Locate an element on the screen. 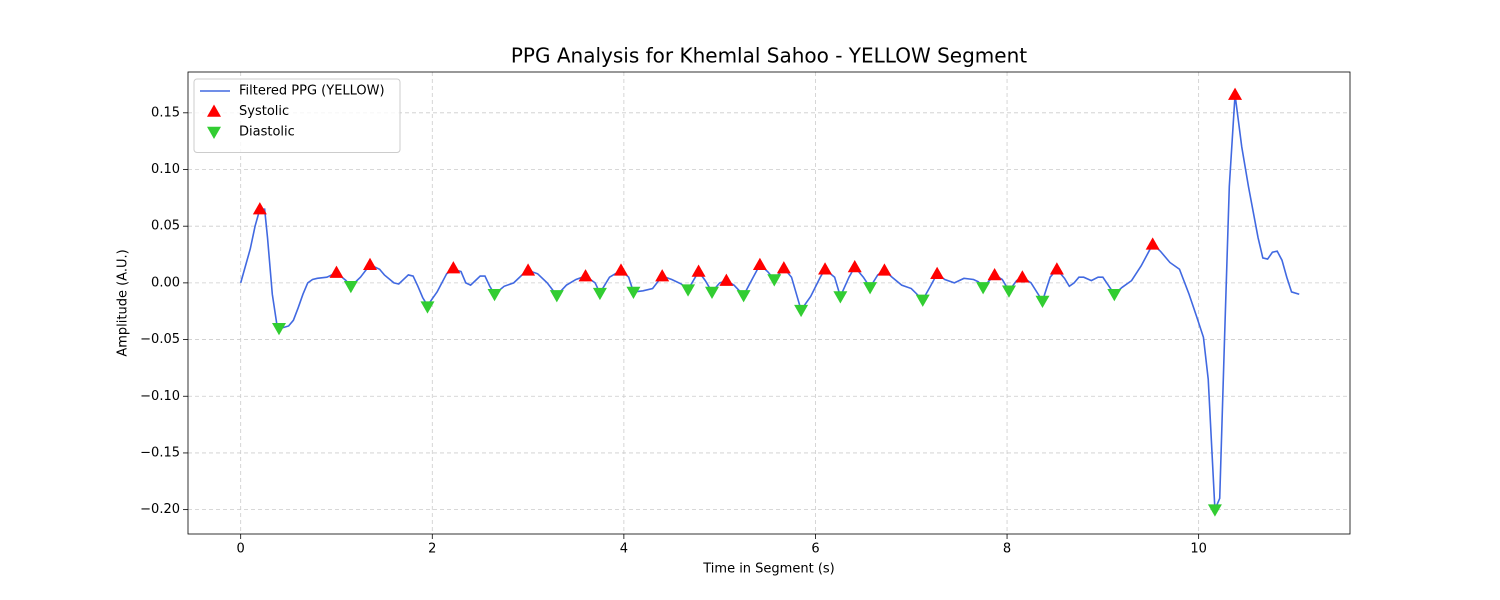 Image resolution: width=1500 pixels, height=600 pixels. y-tick-label: −0.10 is located at coordinates (160, 396).